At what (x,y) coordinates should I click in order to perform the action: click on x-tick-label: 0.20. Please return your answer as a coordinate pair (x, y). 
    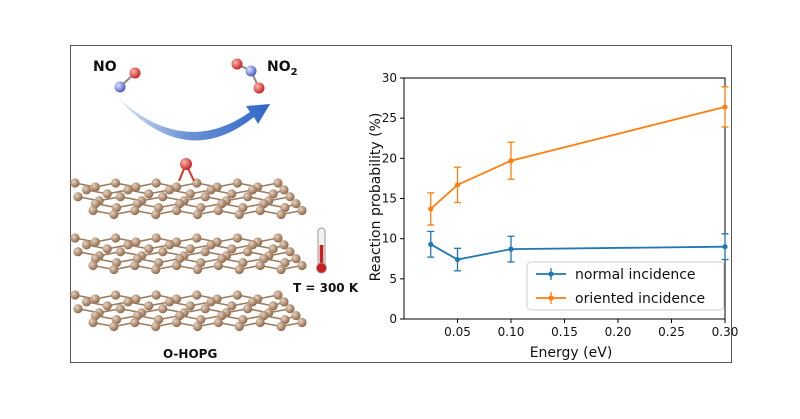
    Looking at the image, I should click on (618, 332).